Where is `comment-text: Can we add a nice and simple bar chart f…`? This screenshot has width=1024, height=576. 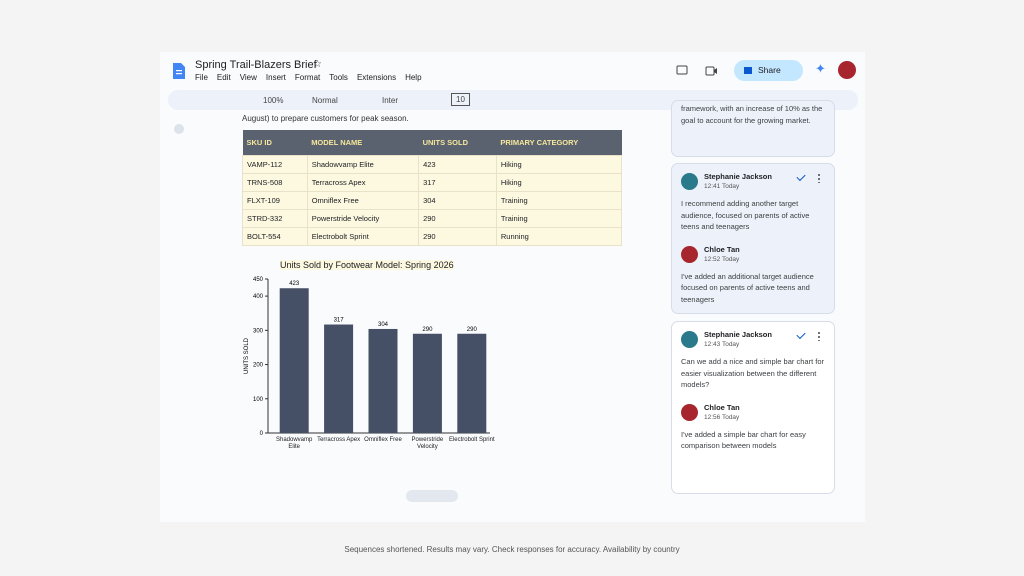
comment-text: Can we add a nice and simple bar chart f… is located at coordinates (752, 373).